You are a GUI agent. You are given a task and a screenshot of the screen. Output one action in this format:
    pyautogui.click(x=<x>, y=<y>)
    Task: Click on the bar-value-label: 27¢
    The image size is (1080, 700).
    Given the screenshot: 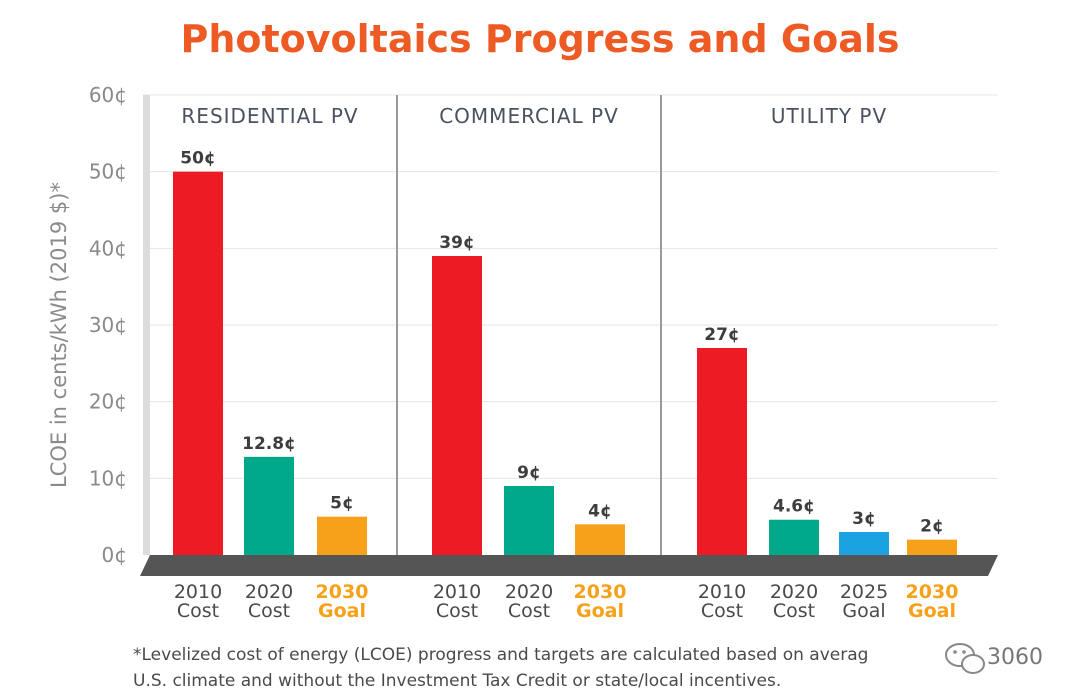 What is the action you would take?
    pyautogui.click(x=722, y=335)
    